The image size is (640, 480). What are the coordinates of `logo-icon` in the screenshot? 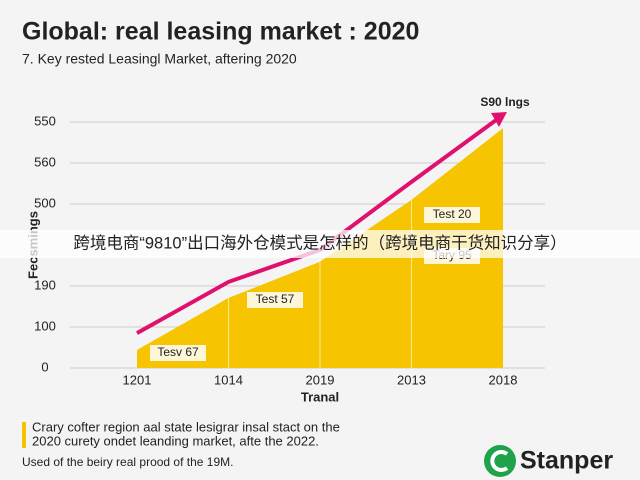 It's located at (500, 461).